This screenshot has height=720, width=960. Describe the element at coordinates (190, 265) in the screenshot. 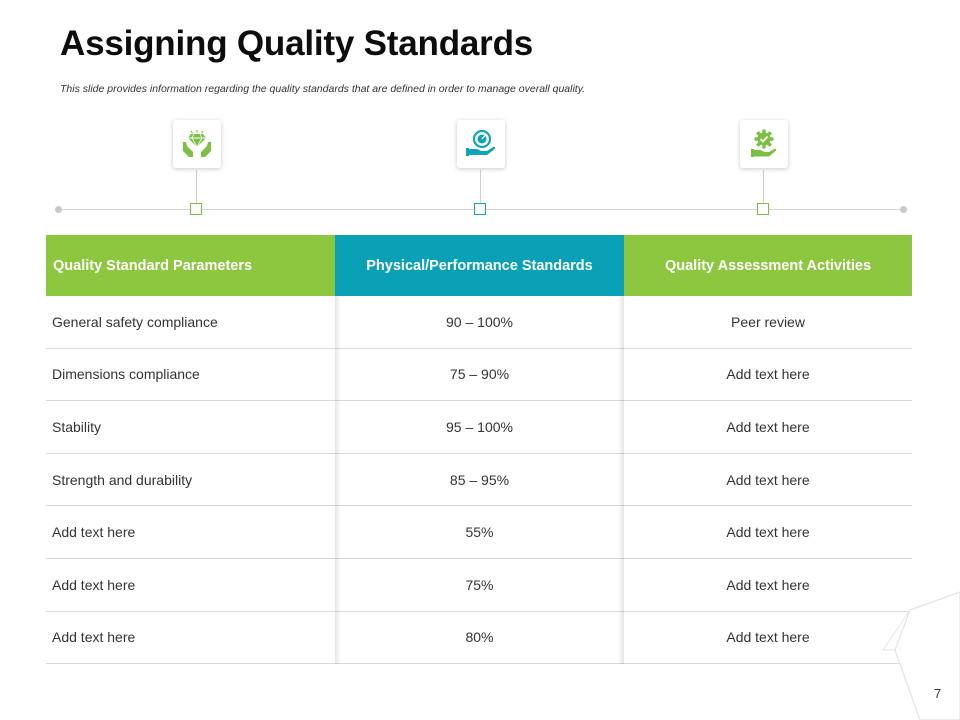

I see `header-quality-standard-parameters: Quality Standard Parameters` at that location.